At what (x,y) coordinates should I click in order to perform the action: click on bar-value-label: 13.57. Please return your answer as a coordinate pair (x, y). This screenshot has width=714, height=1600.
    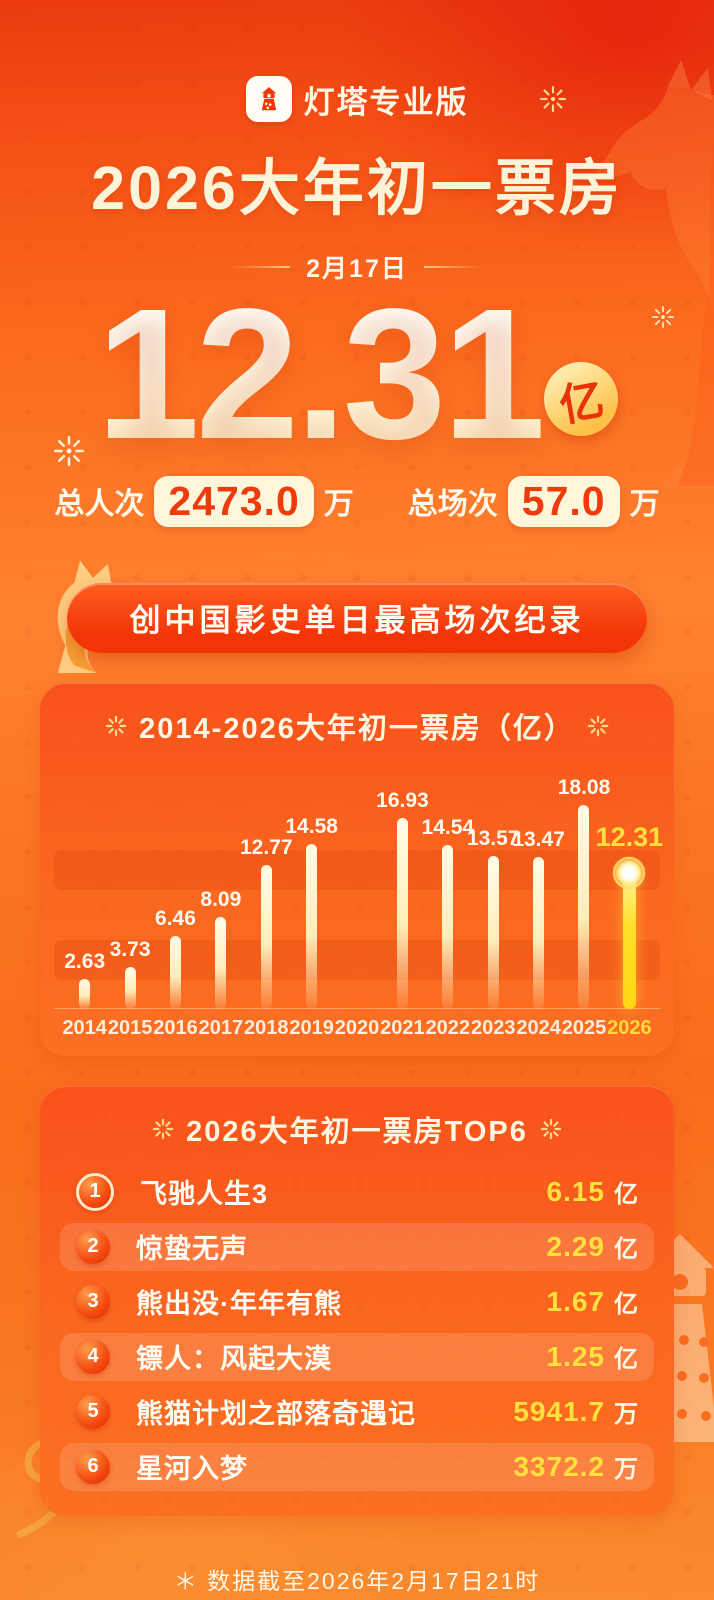
    Looking at the image, I should click on (493, 838).